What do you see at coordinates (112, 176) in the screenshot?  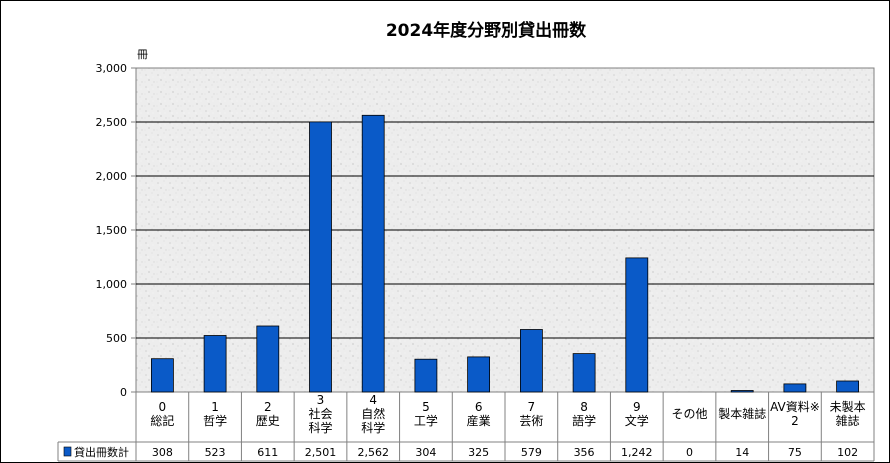 I see `y-tick-label: 2,000` at bounding box center [112, 176].